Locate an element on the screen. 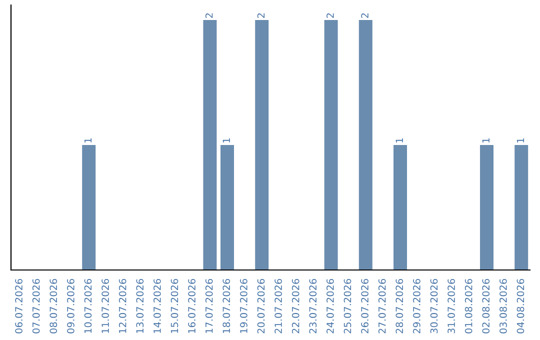 This screenshot has width=540, height=340. x-tick-label: 11.07.2026 is located at coordinates (105, 305).